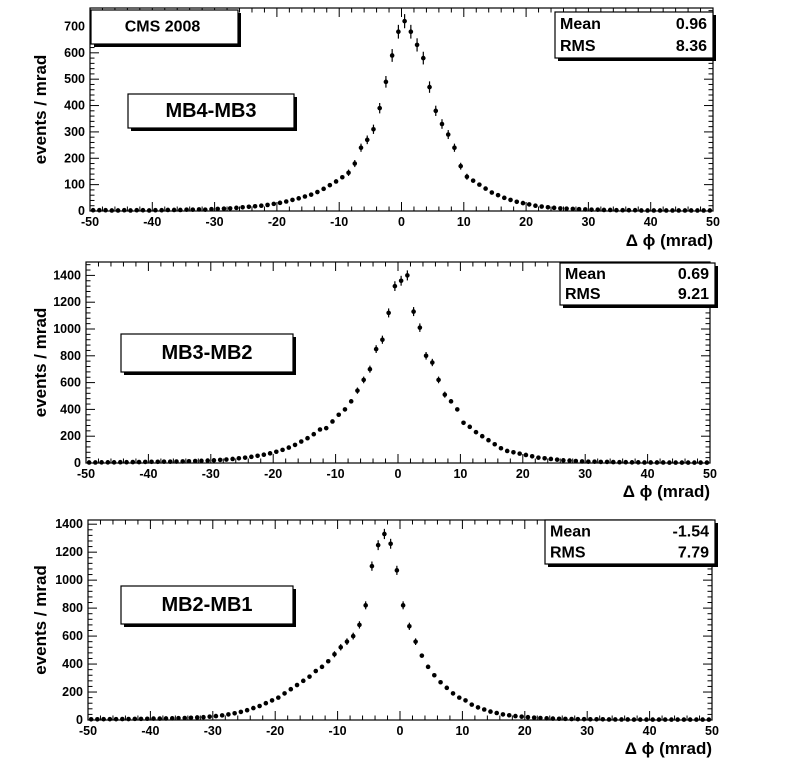 The width and height of the screenshot is (788, 760). What do you see at coordinates (86, 474) in the screenshot?
I see `x-tick-label: -50` at bounding box center [86, 474].